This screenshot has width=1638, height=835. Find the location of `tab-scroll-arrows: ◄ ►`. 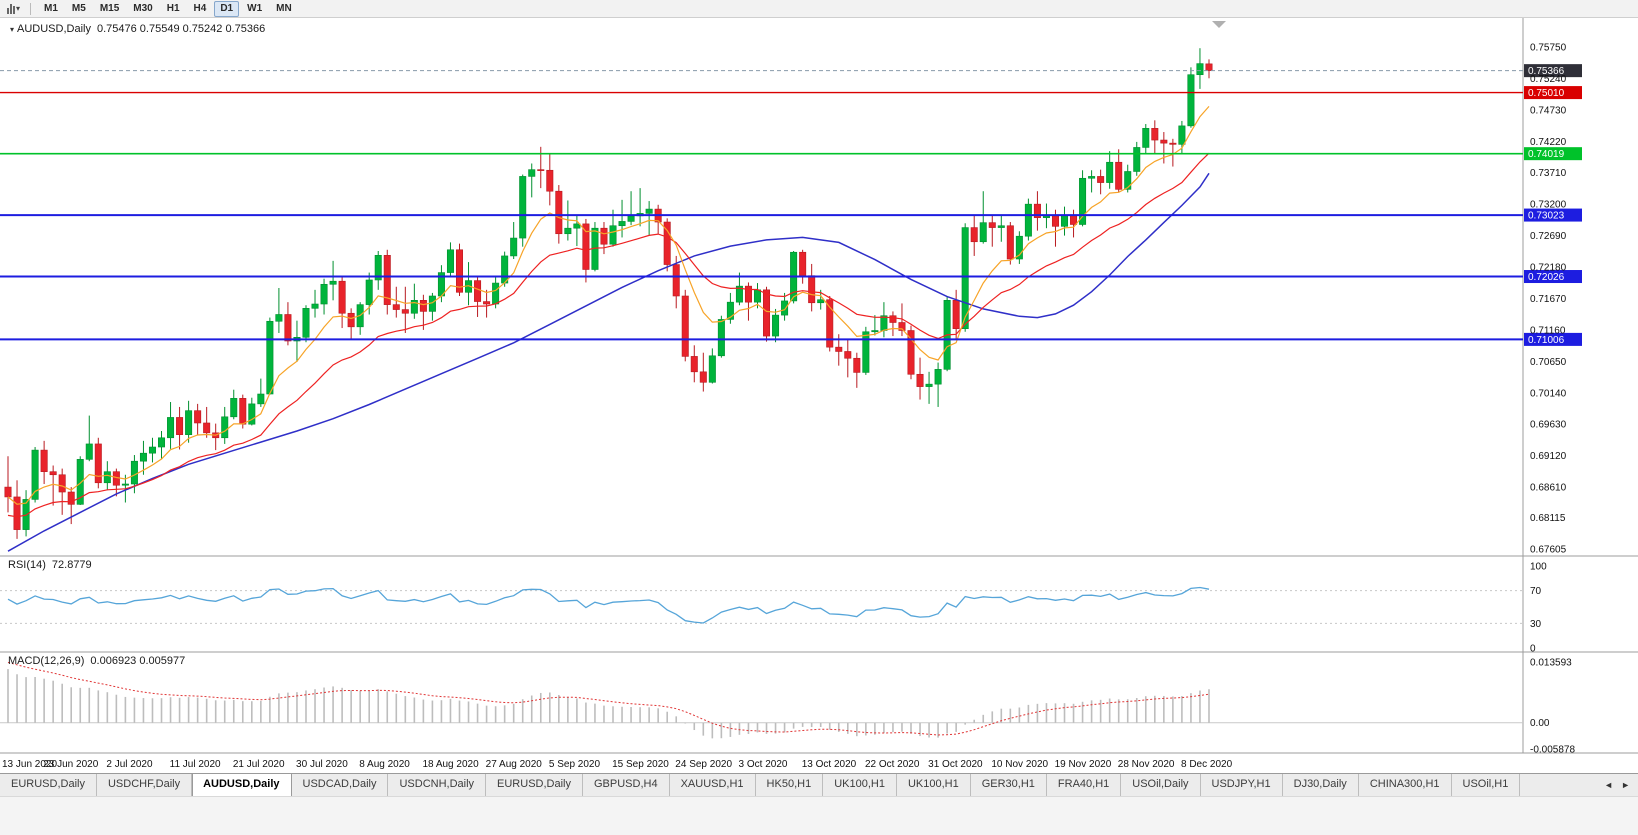

tab-scroll-arrows: ◄ ► is located at coordinates (1617, 785).